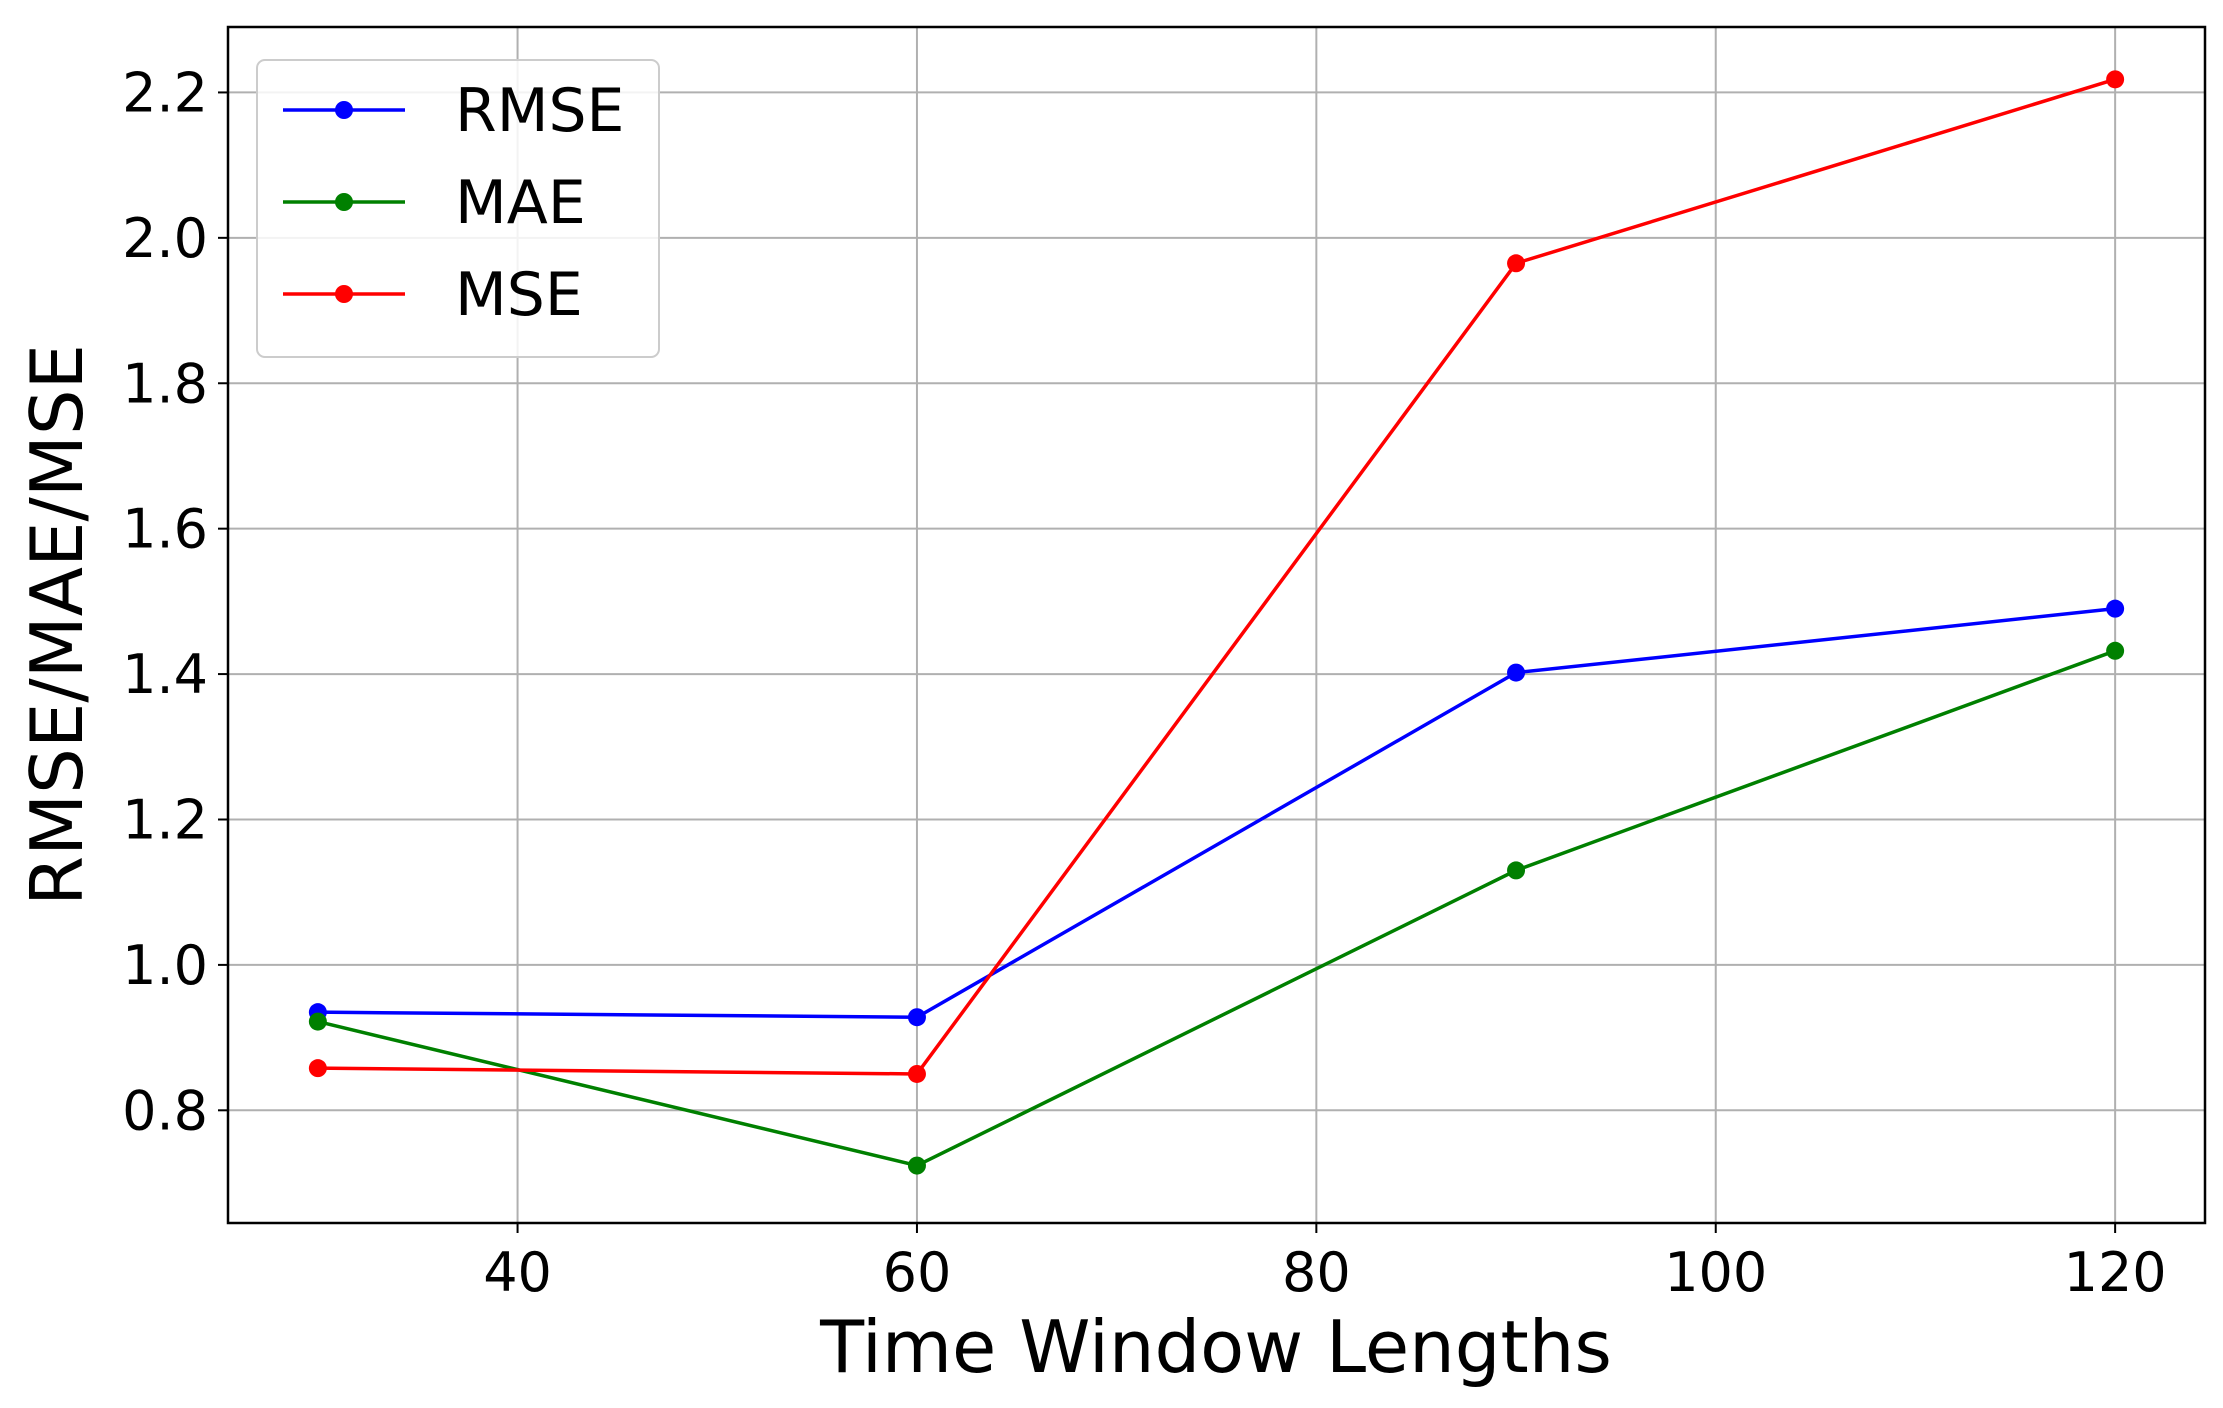 The width and height of the screenshot is (2223, 1408). I want to click on legend-label-rmse: RMSE, so click(539, 111).